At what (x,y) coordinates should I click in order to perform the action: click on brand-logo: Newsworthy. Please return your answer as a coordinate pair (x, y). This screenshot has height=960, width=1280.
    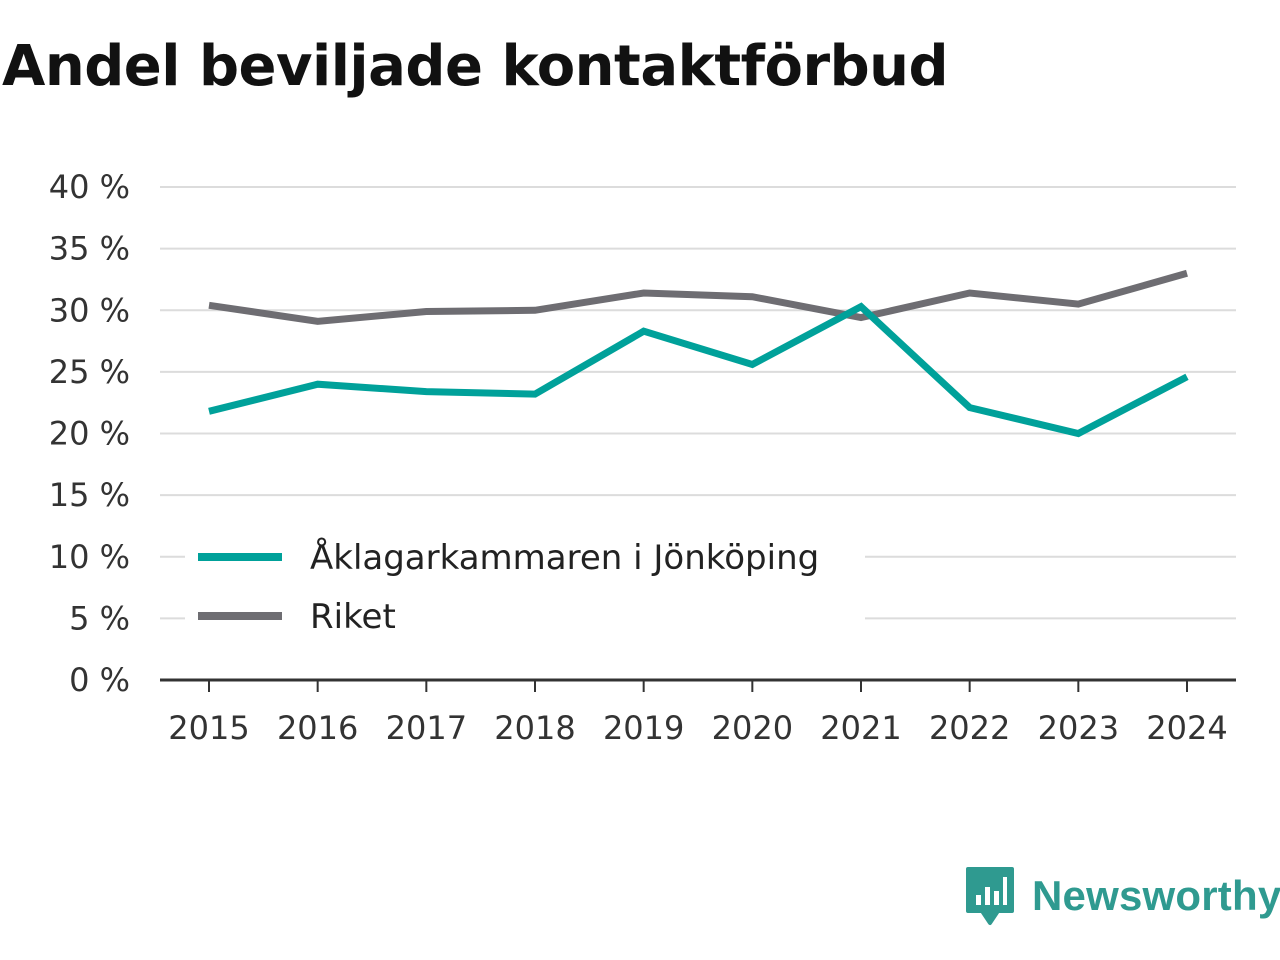
    Looking at the image, I should click on (1122, 896).